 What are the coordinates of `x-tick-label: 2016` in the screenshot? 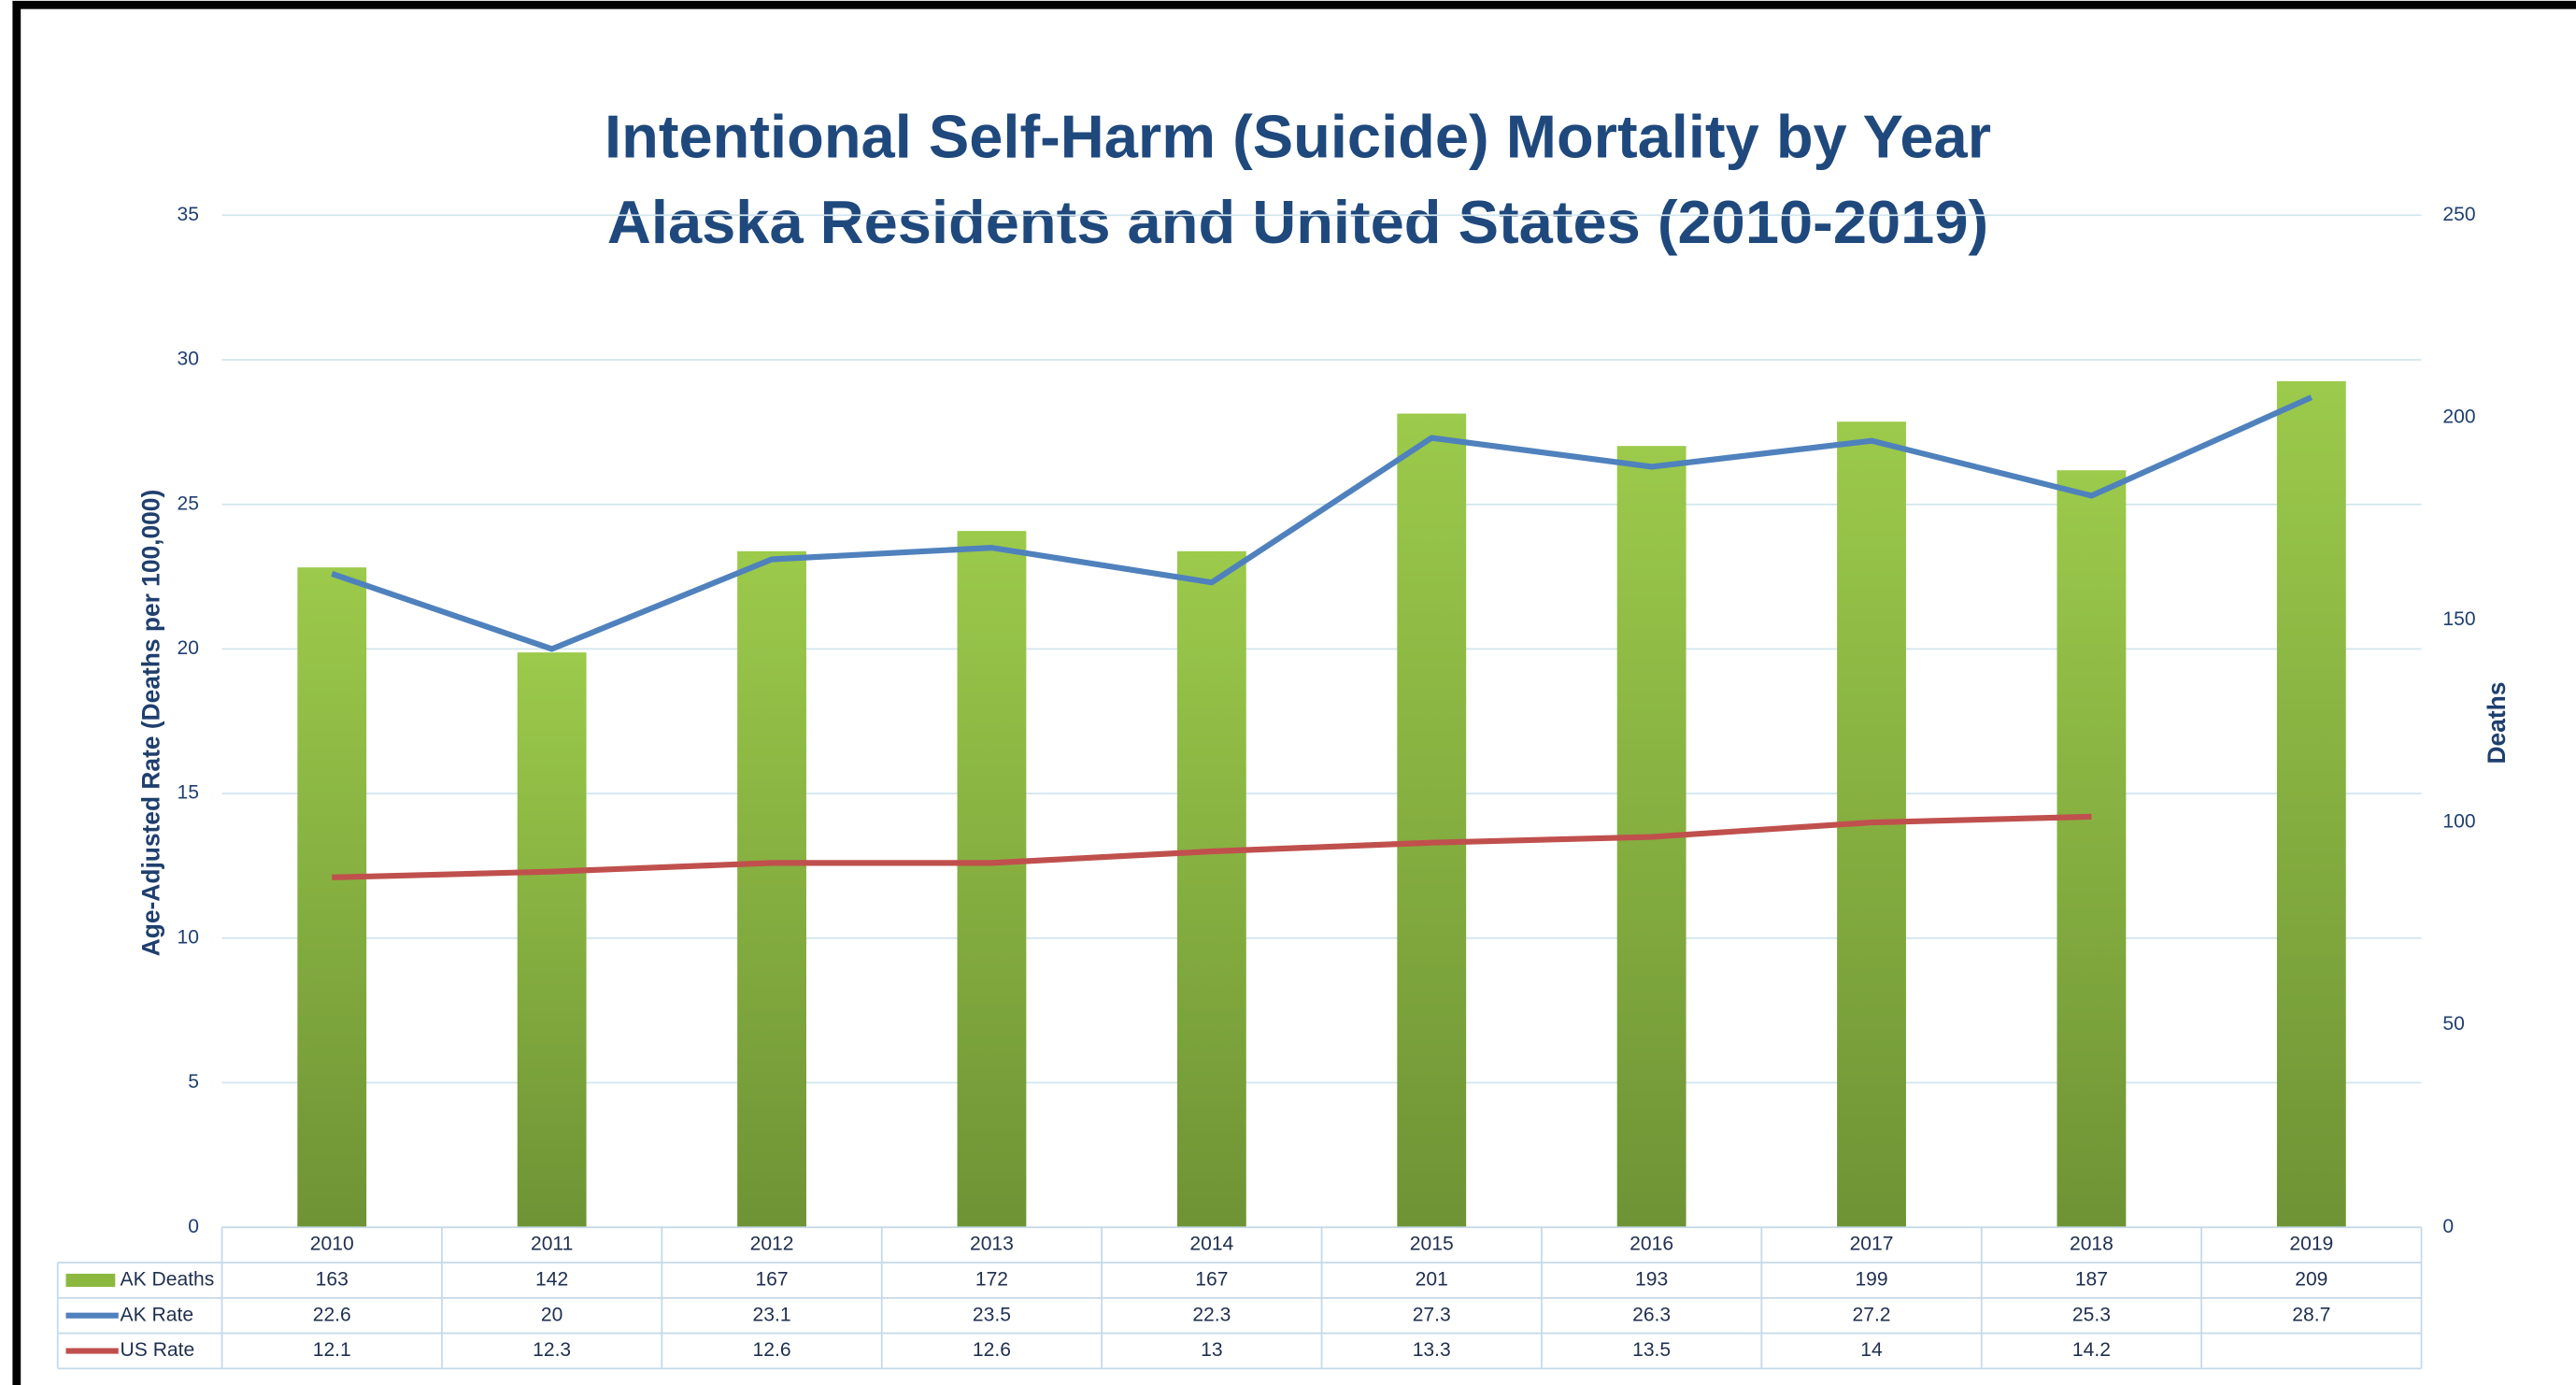 It's located at (1652, 1245).